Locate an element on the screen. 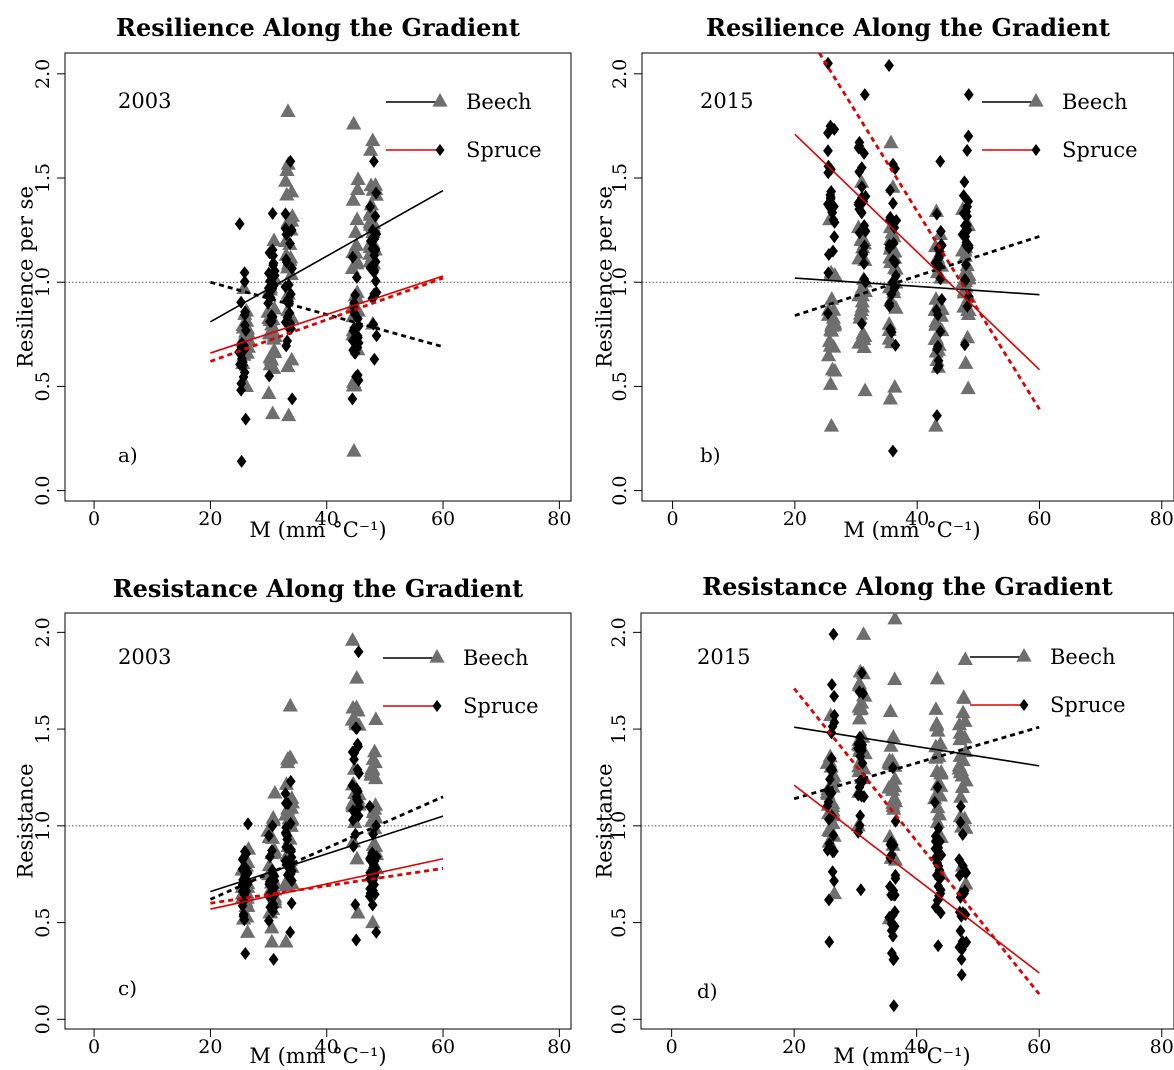  x-axis-label: M (mm °C⁻¹) is located at coordinates (911, 530).